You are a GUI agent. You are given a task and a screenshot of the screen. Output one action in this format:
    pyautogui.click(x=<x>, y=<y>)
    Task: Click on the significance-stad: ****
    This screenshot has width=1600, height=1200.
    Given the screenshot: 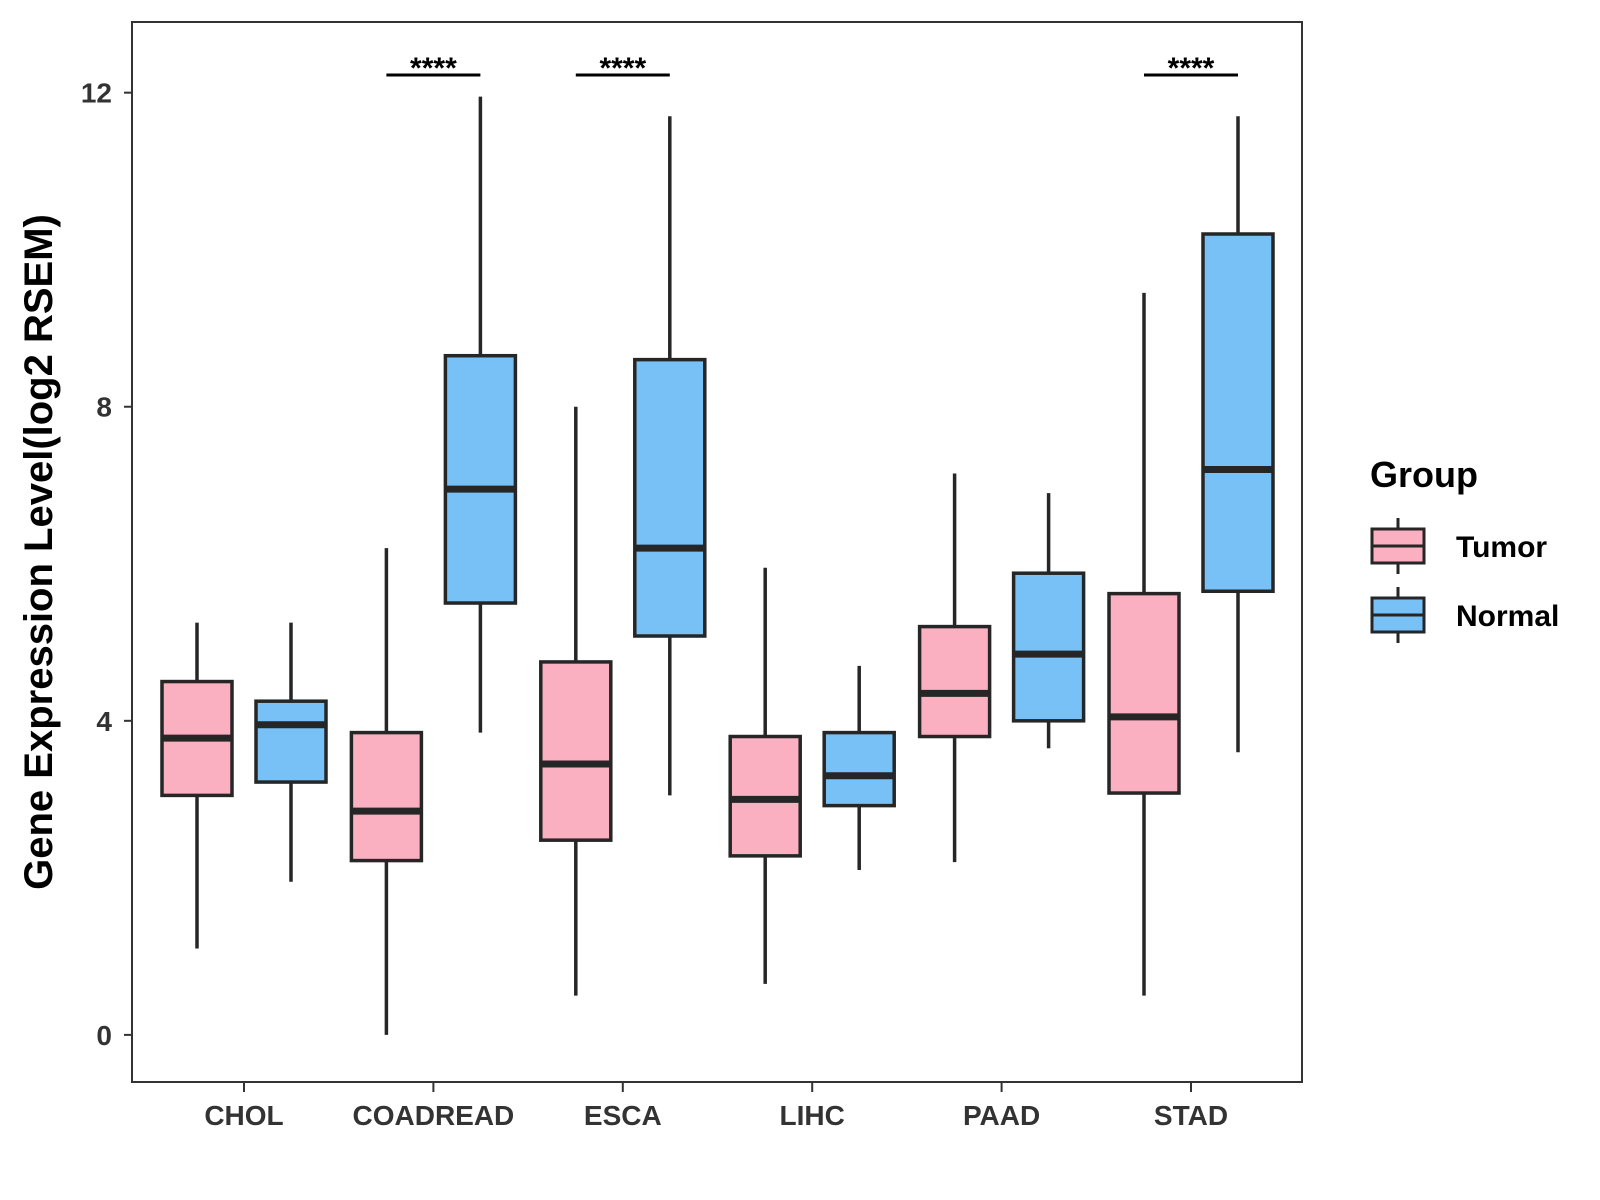 What is the action you would take?
    pyautogui.click(x=1191, y=68)
    